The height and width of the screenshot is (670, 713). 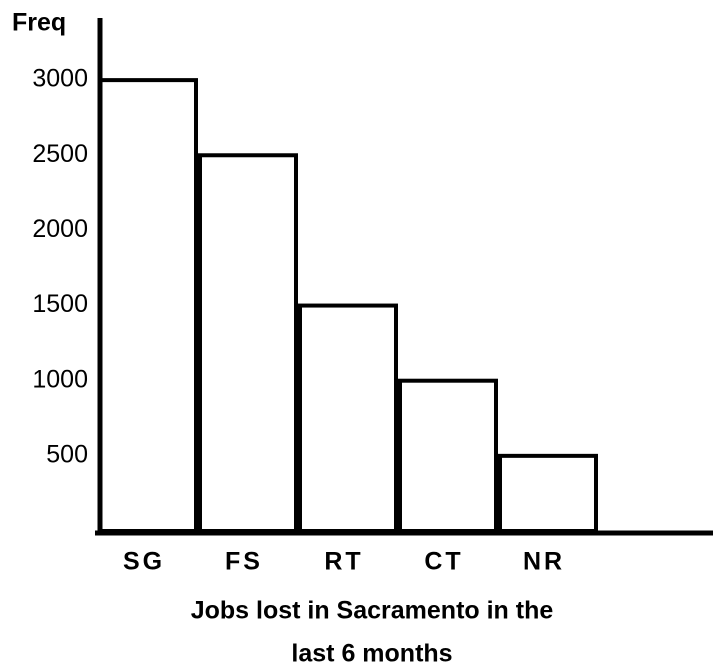 I want to click on y-tick-label: 2000, so click(x=60, y=229).